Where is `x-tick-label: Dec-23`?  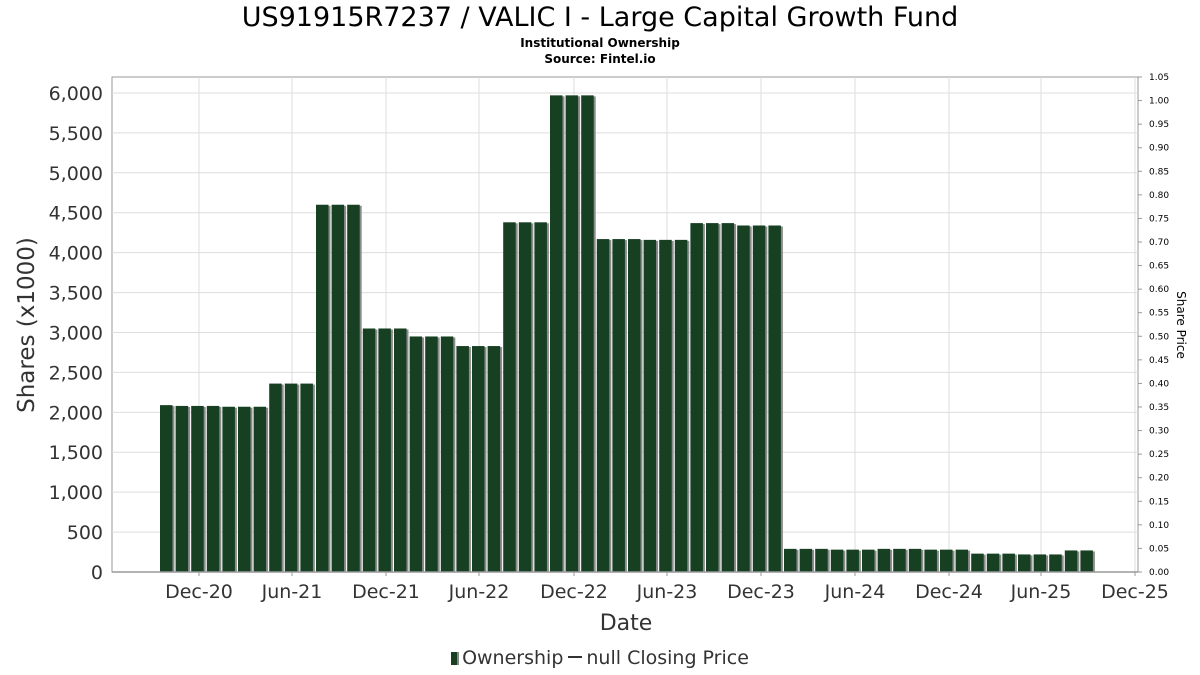
x-tick-label: Dec-23 is located at coordinates (761, 592).